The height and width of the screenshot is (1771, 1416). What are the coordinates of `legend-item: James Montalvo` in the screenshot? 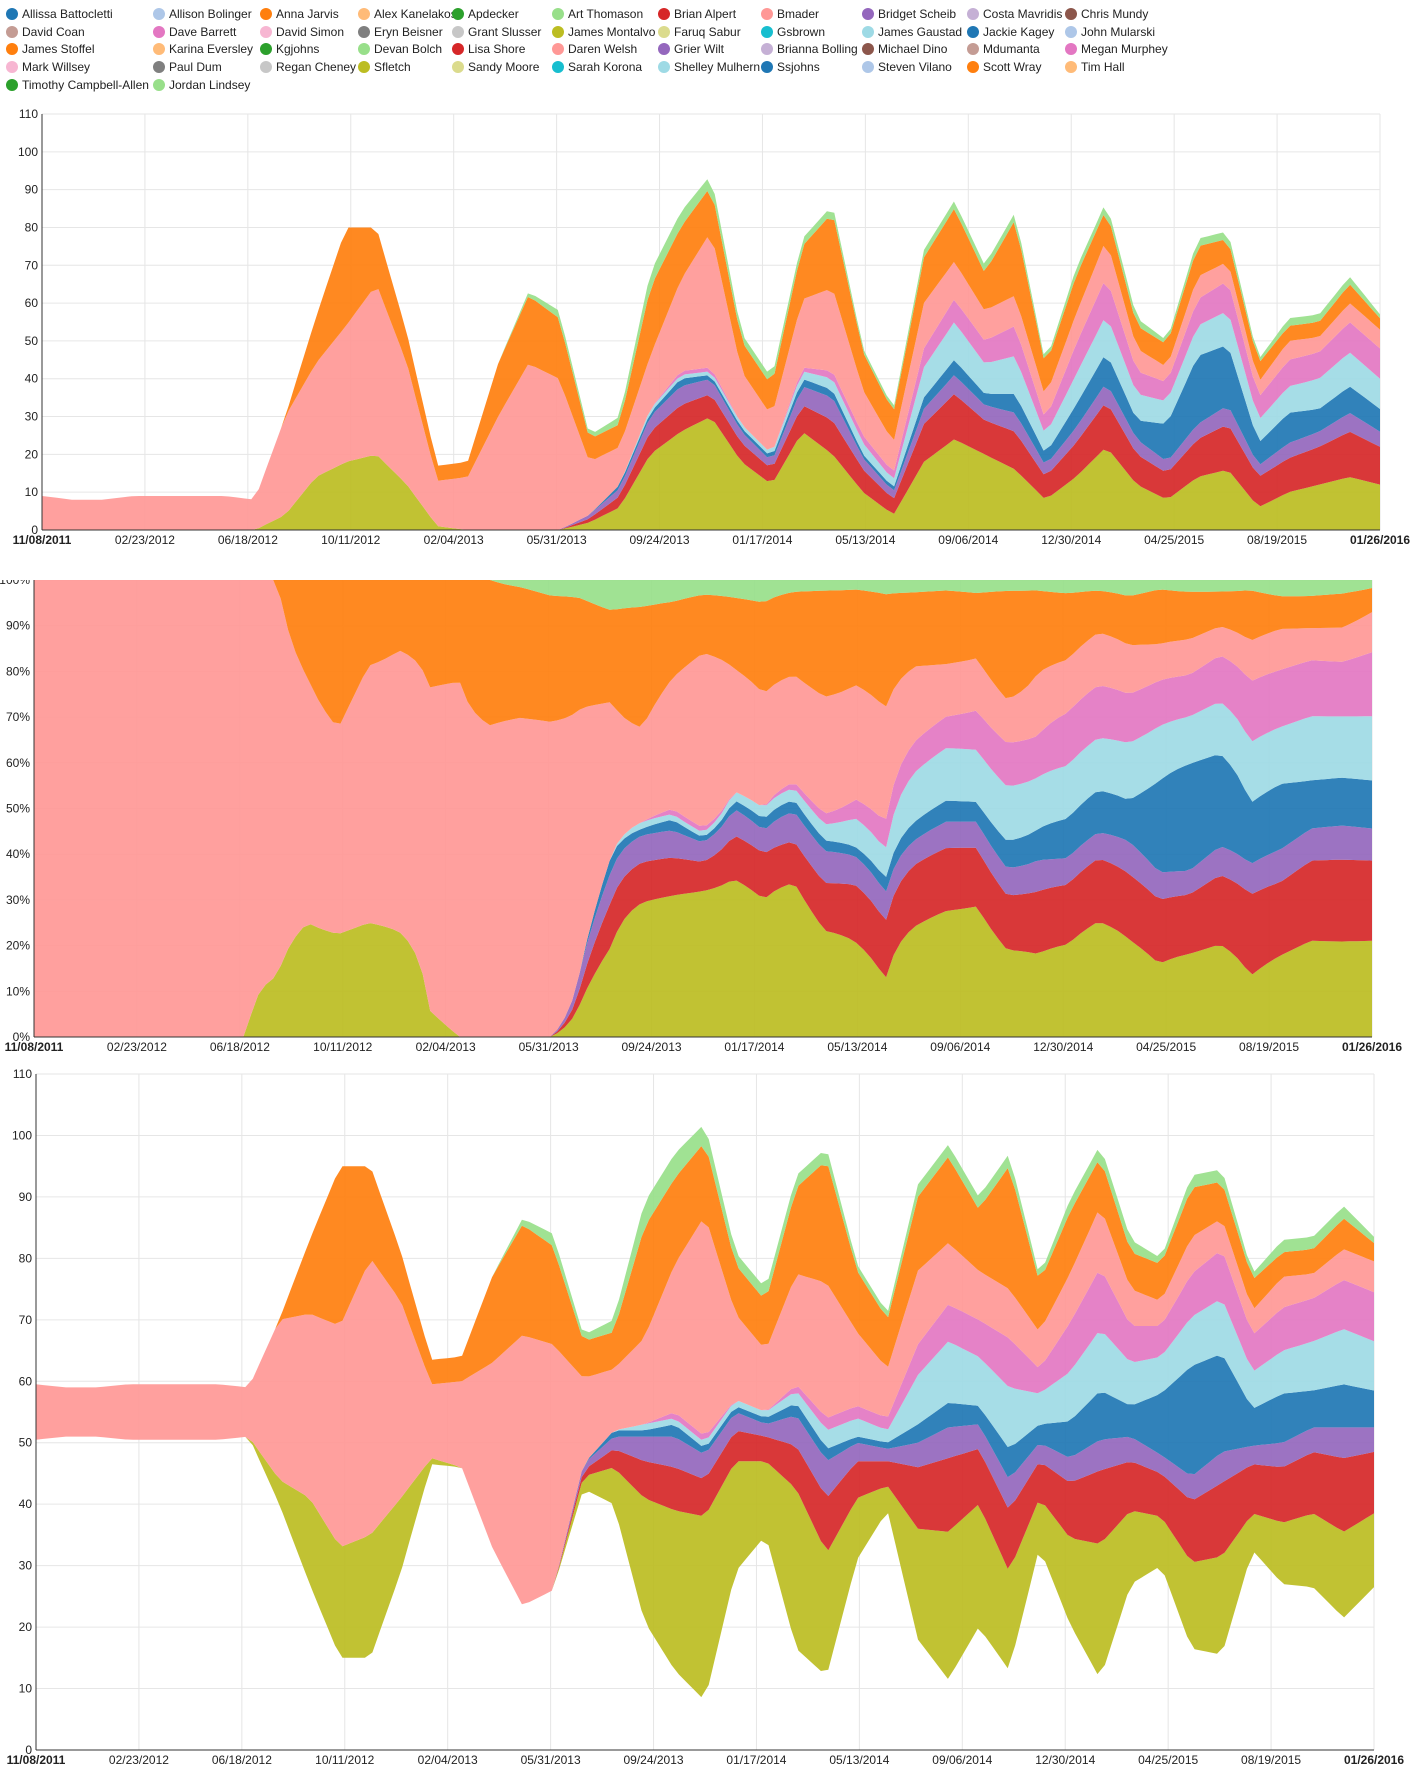 It's located at (603, 32).